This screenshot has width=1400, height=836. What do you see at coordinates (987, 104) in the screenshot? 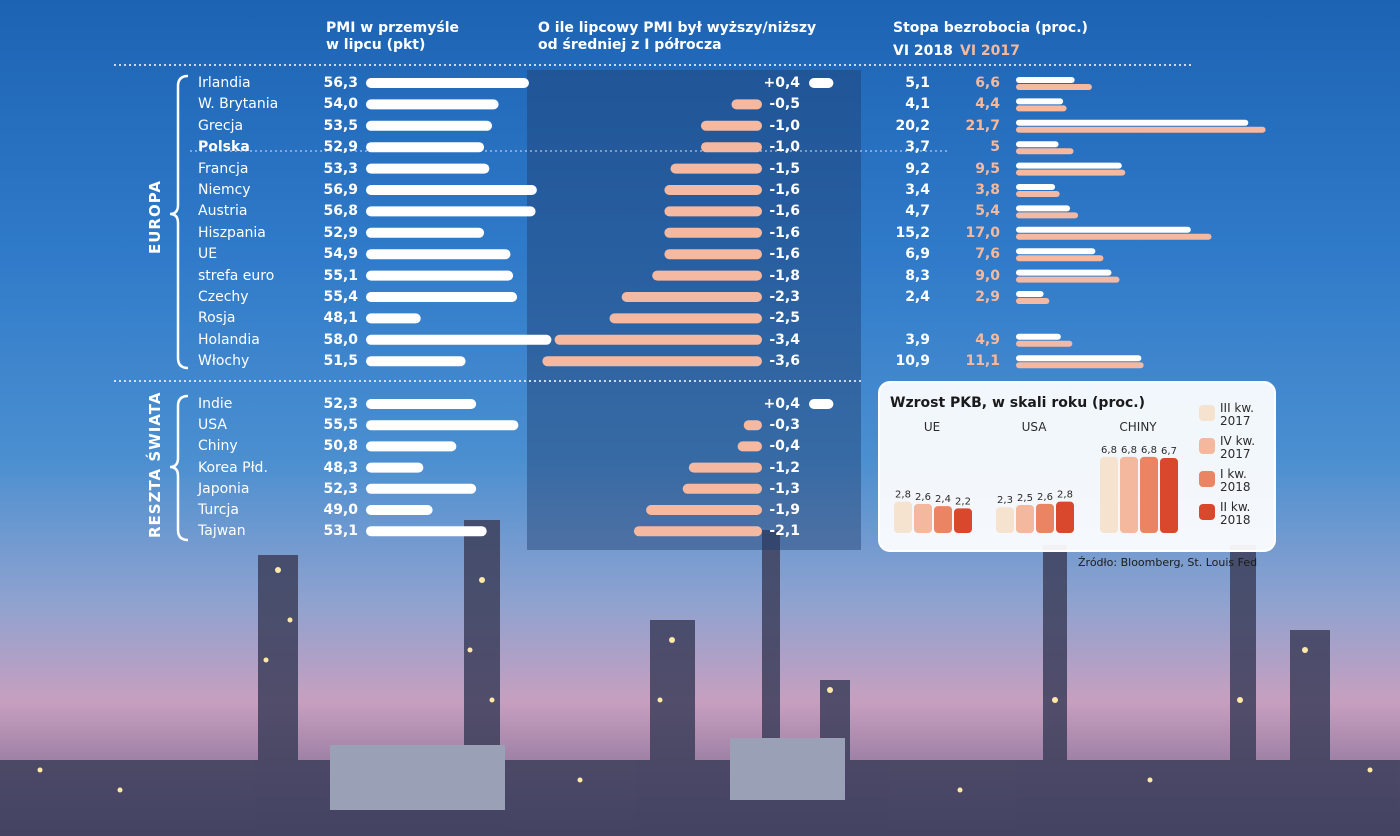
I see `unemp-2017-value: 4,4` at bounding box center [987, 104].